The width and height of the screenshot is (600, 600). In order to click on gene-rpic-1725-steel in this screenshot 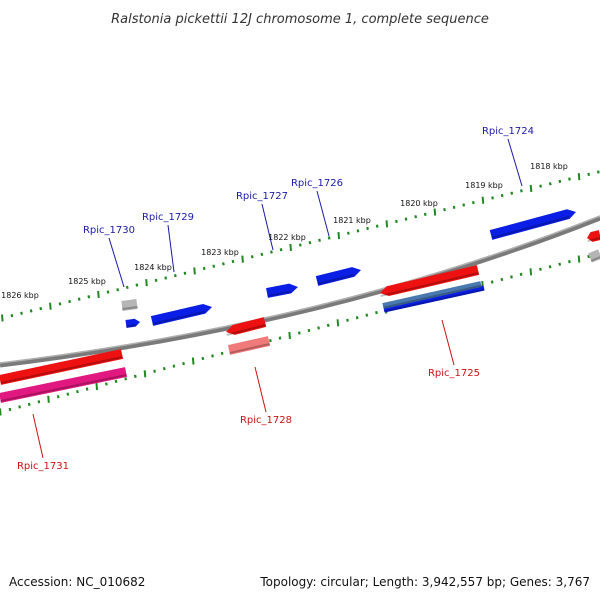, I will do `click(432, 295)`.